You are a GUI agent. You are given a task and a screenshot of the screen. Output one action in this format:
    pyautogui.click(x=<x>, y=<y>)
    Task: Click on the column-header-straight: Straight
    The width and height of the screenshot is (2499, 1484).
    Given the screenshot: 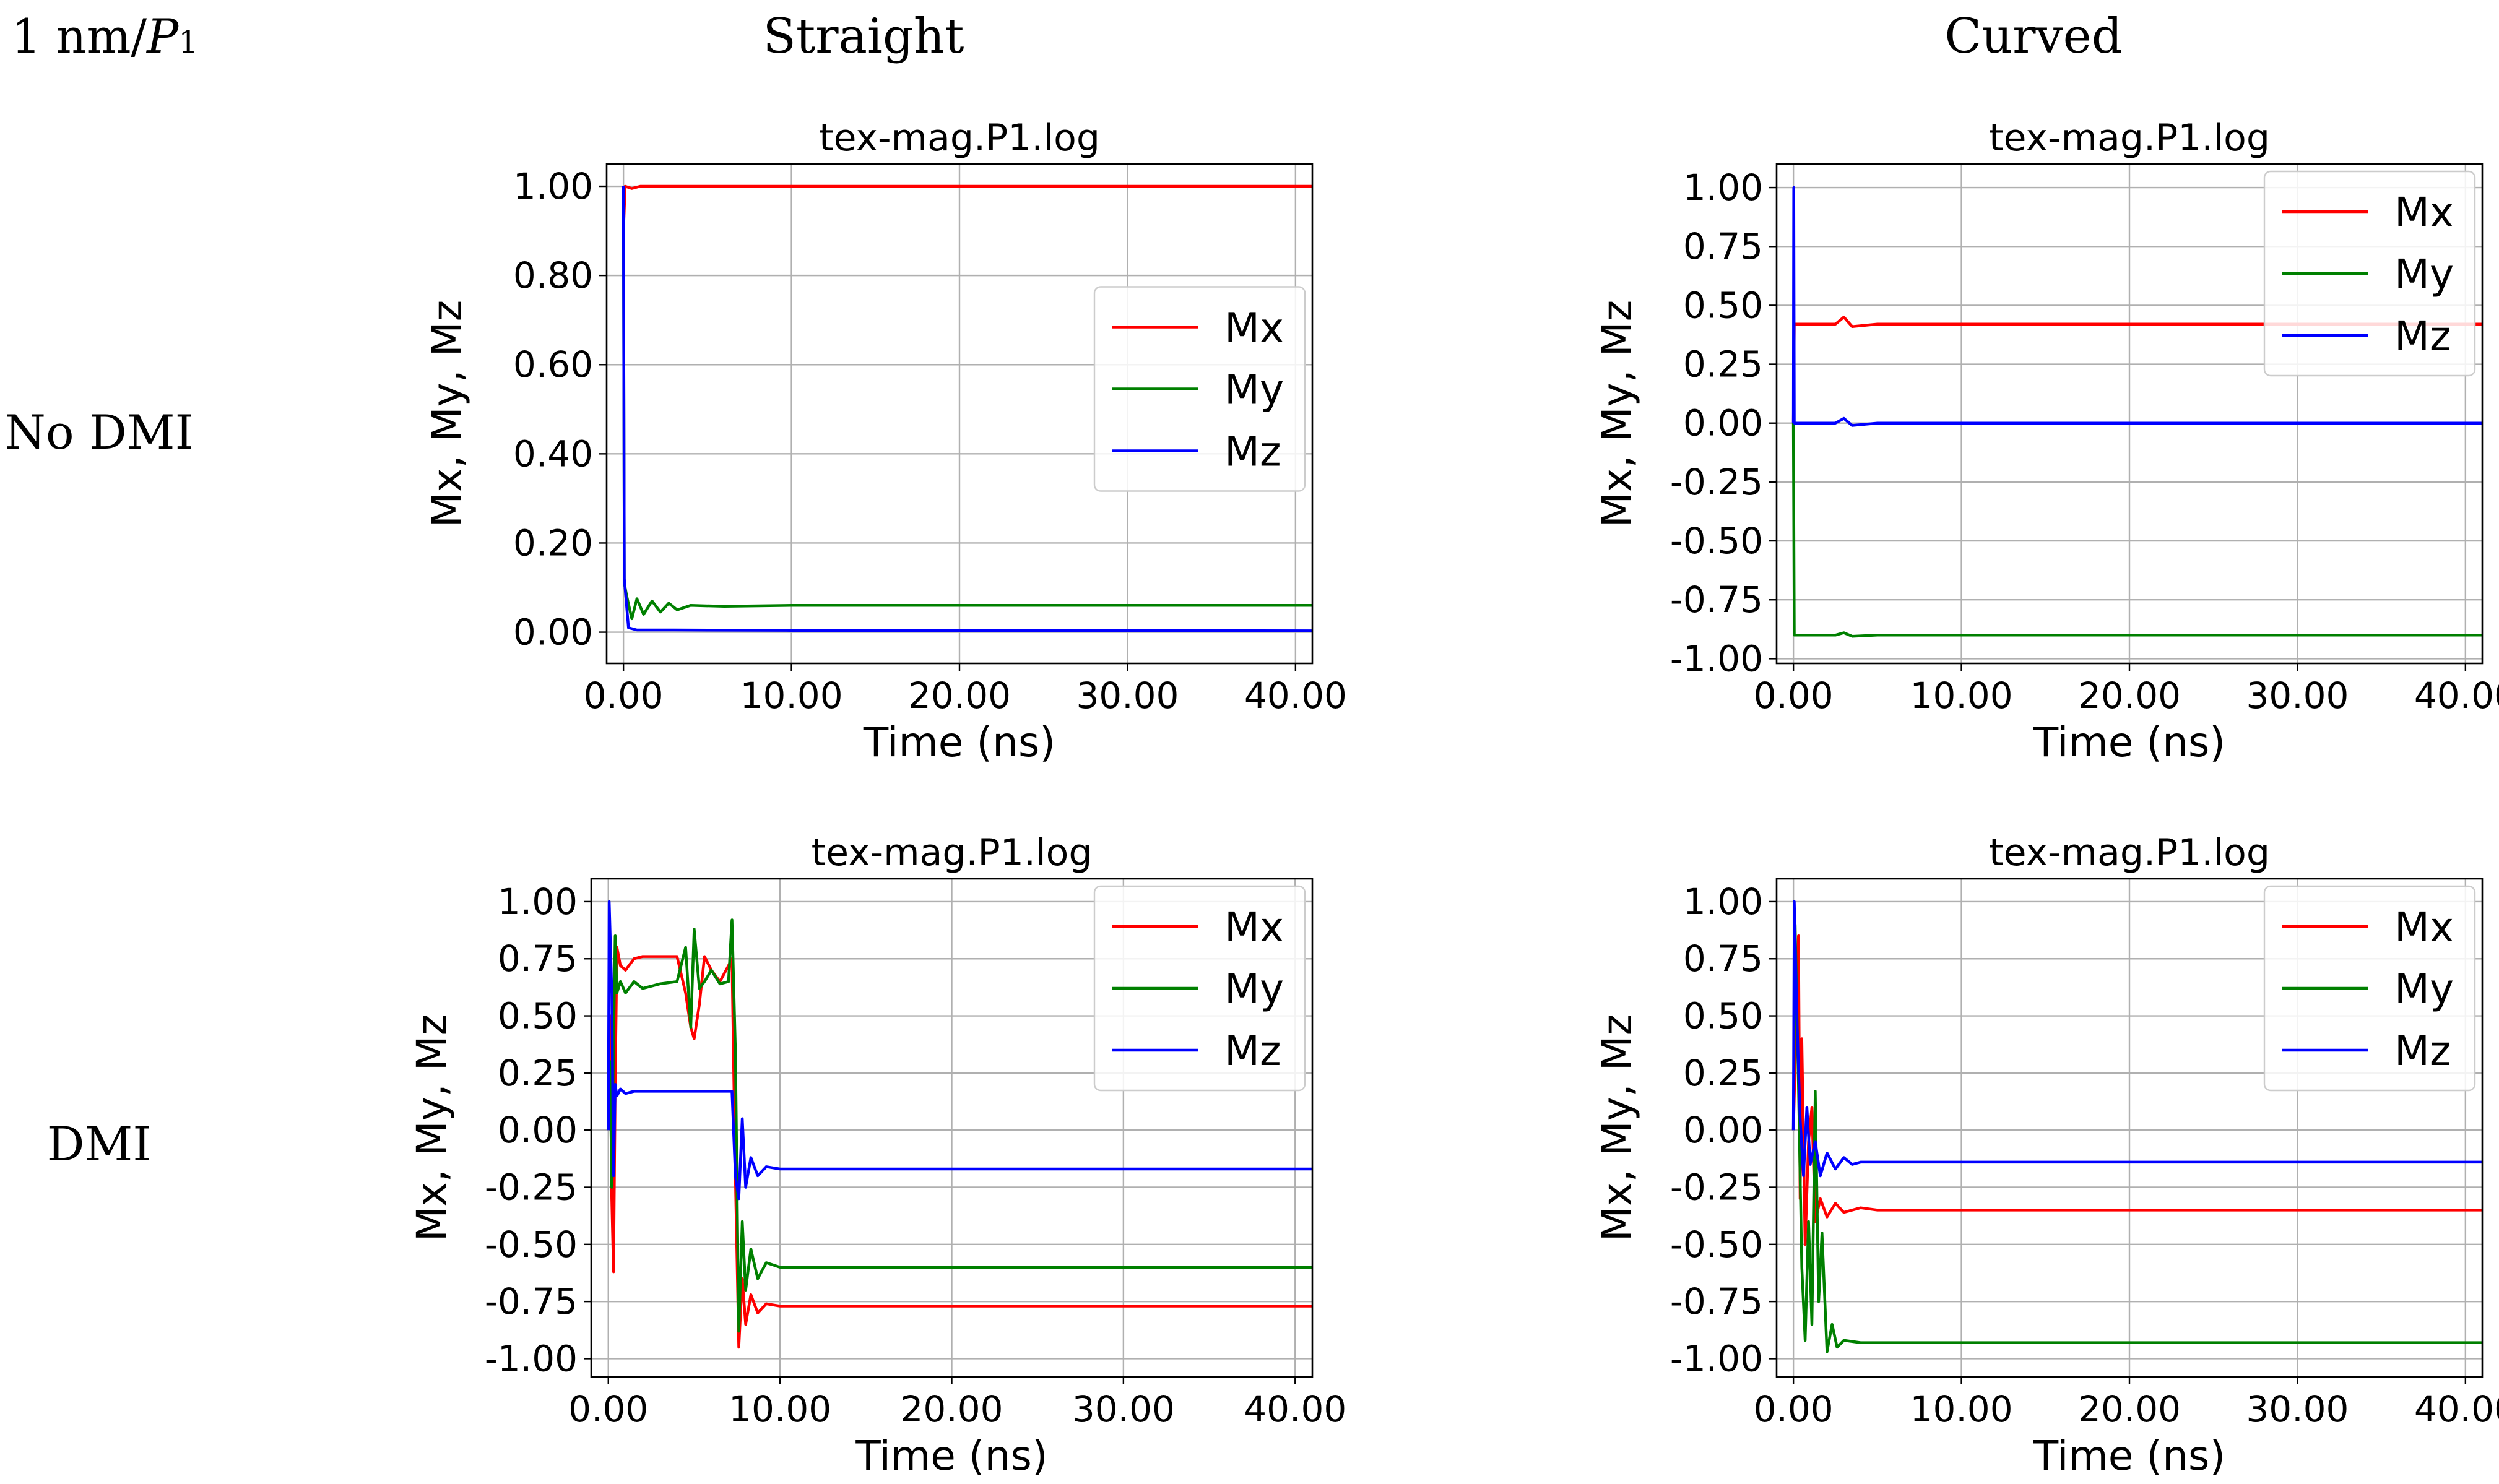 What is the action you would take?
    pyautogui.click(x=863, y=36)
    